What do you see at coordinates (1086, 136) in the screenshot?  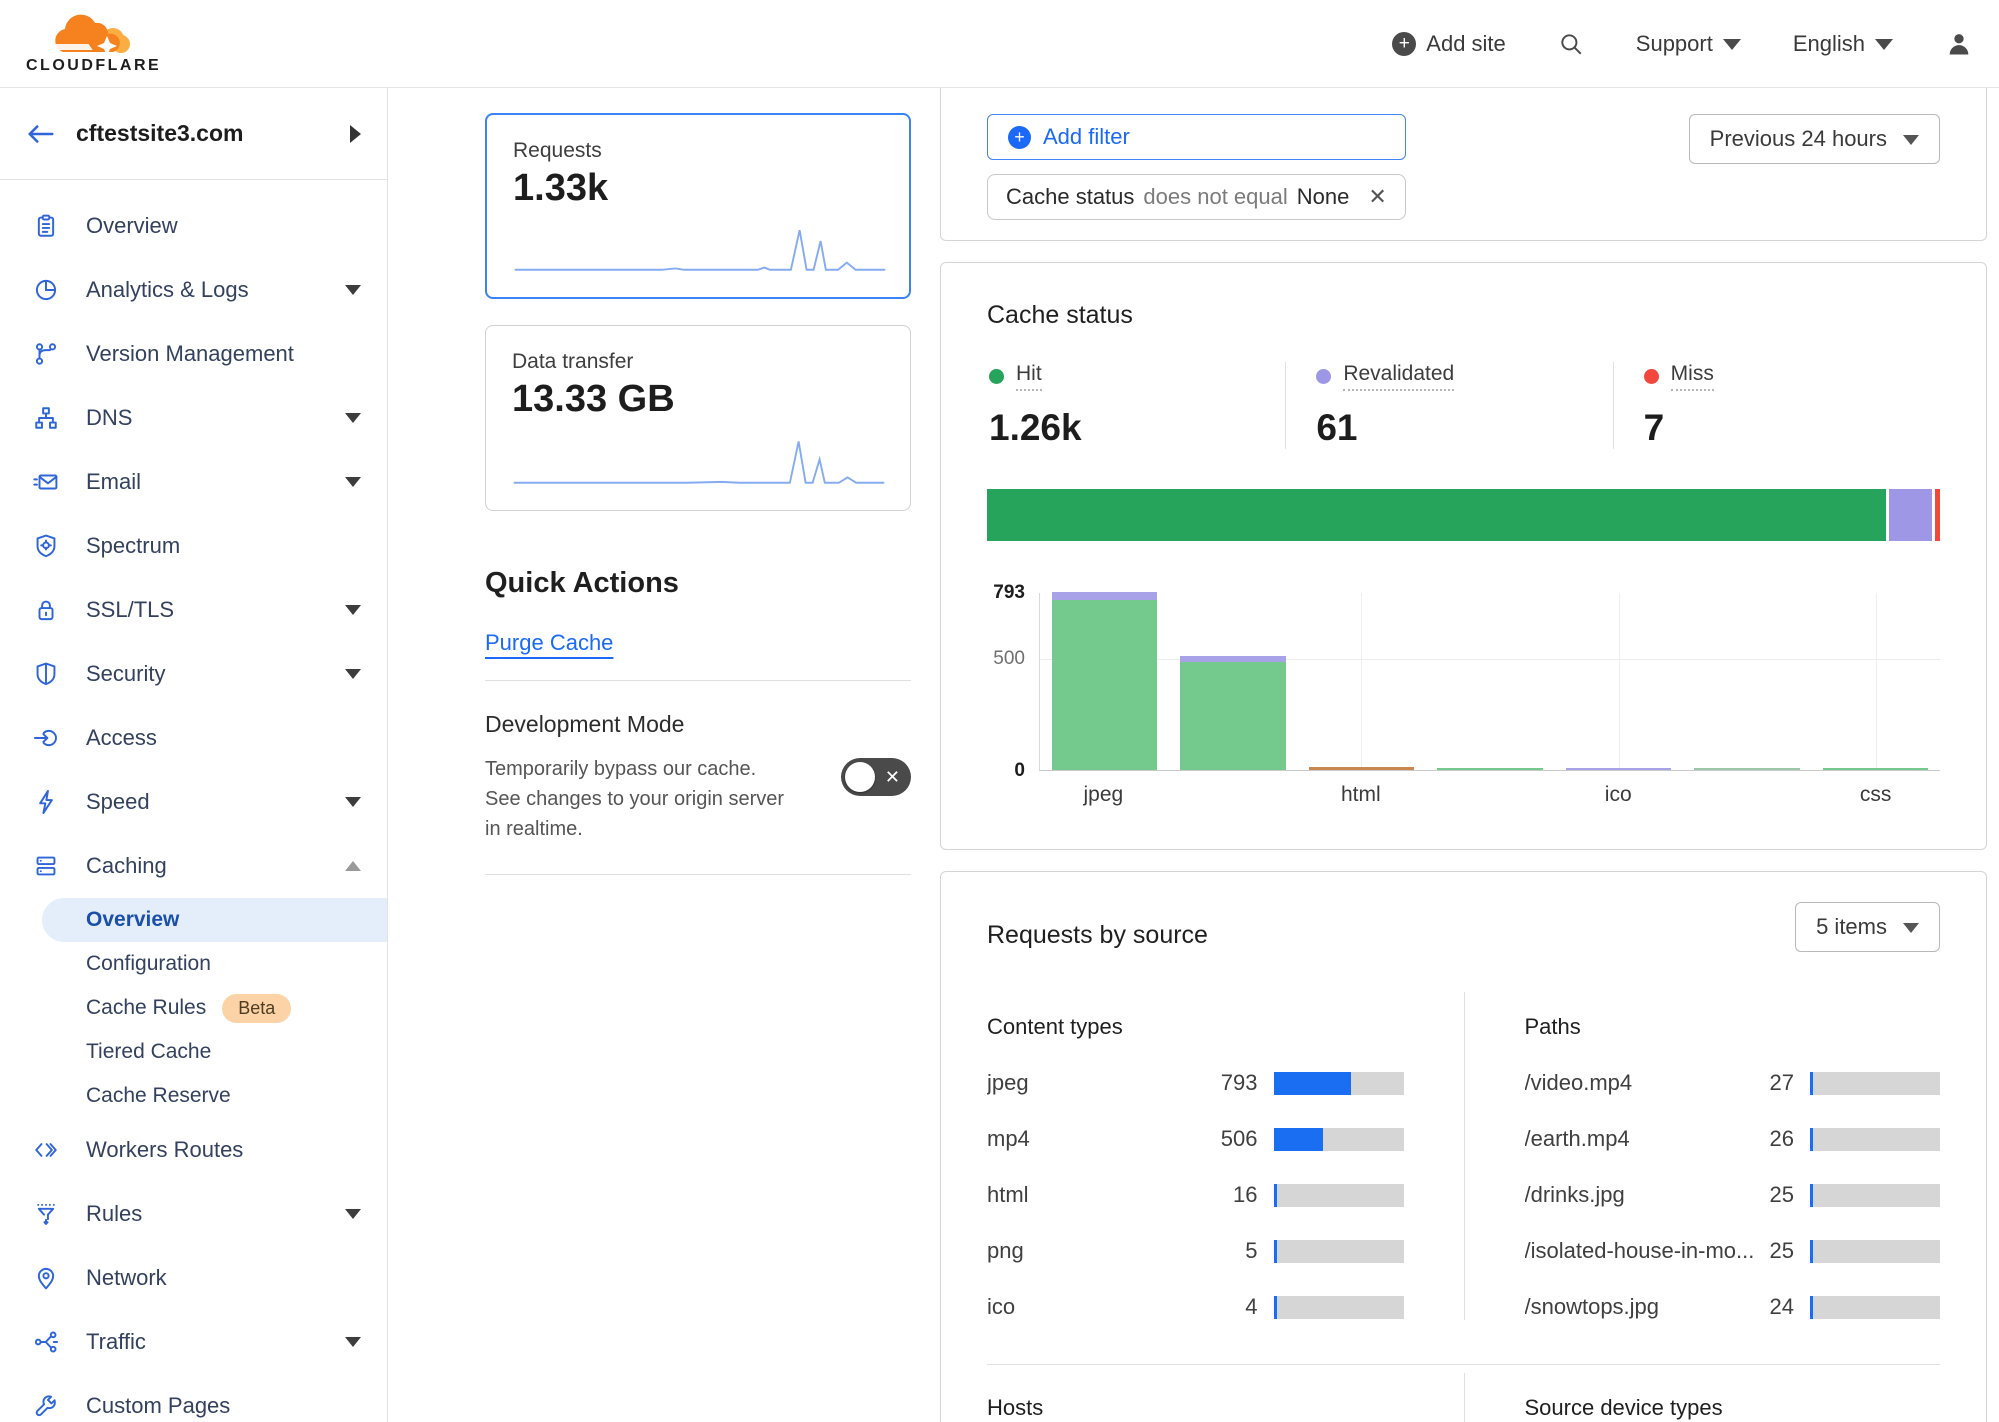 I see `add-filter-label: Add filter` at bounding box center [1086, 136].